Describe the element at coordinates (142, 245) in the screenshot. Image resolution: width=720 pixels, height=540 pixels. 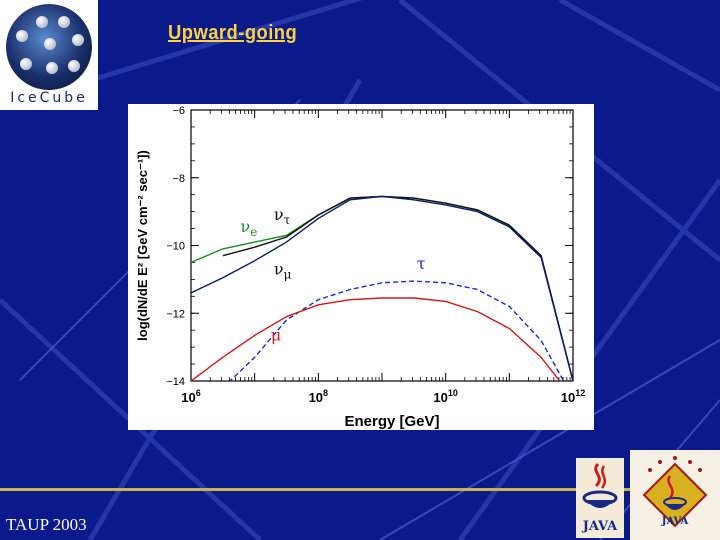
I see `y-axis-label: log(dN/dE E² [GeV cm⁻² sec⁻¹])` at that location.